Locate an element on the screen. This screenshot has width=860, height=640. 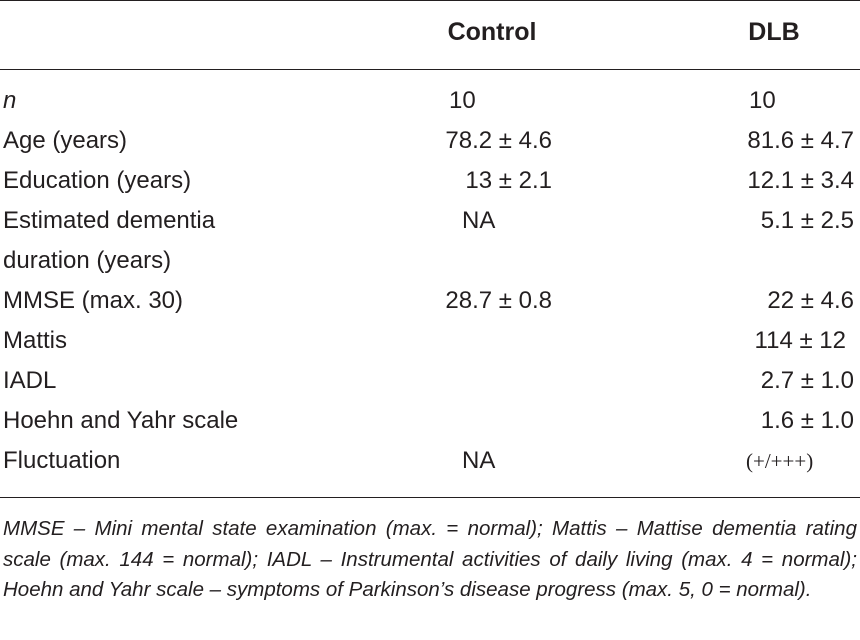
table-row-hoehn-yahr: Hoehn and Yahr scale 1.6 ± 1.0 is located at coordinates (430, 421).